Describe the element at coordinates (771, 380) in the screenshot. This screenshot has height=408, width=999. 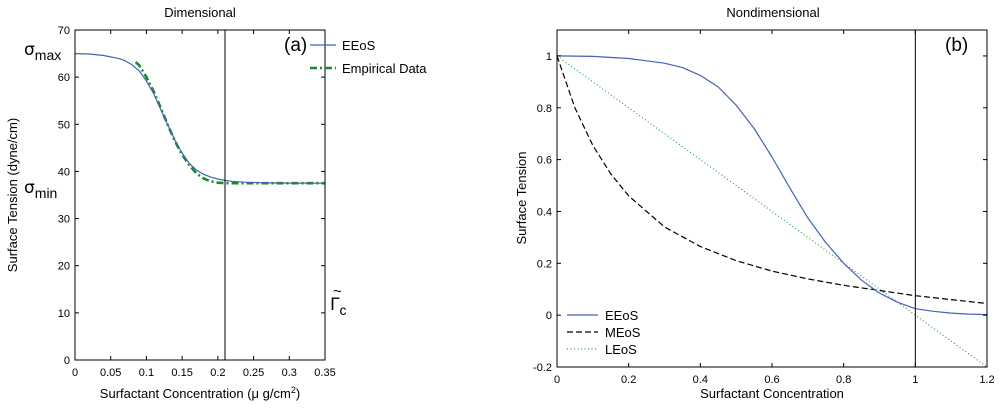
I see `panel-b-x-tick-label: 0.6` at that location.